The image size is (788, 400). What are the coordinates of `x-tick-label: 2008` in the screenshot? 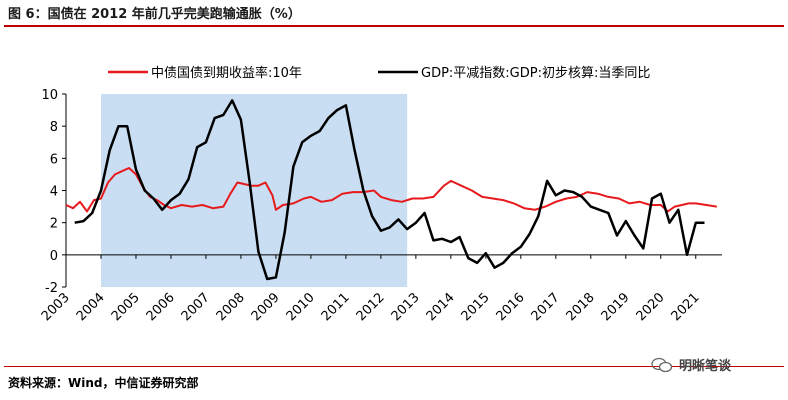 It's located at (231, 307).